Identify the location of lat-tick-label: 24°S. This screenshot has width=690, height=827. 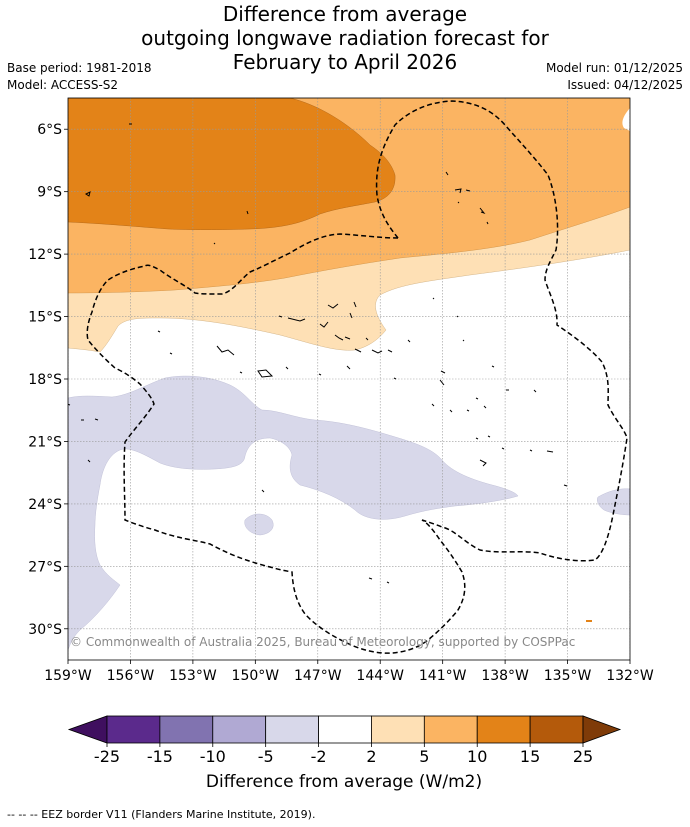
(45, 505).